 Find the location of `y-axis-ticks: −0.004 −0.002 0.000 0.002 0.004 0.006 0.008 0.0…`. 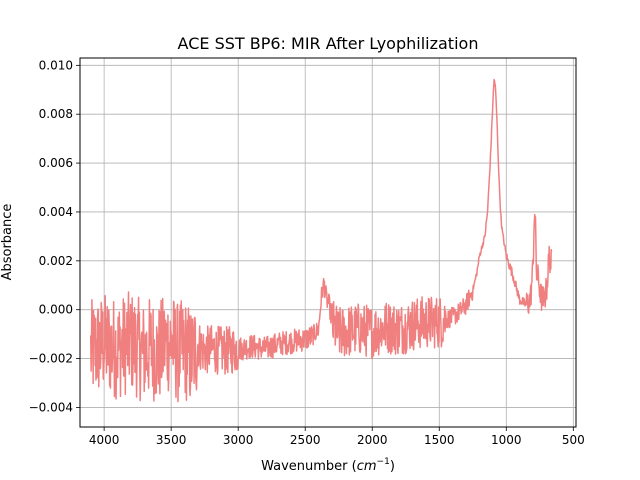

y-axis-ticks: −0.004 −0.002 0.000 0.002 0.004 0.006 0.008 0.0… is located at coordinates (54, 236).